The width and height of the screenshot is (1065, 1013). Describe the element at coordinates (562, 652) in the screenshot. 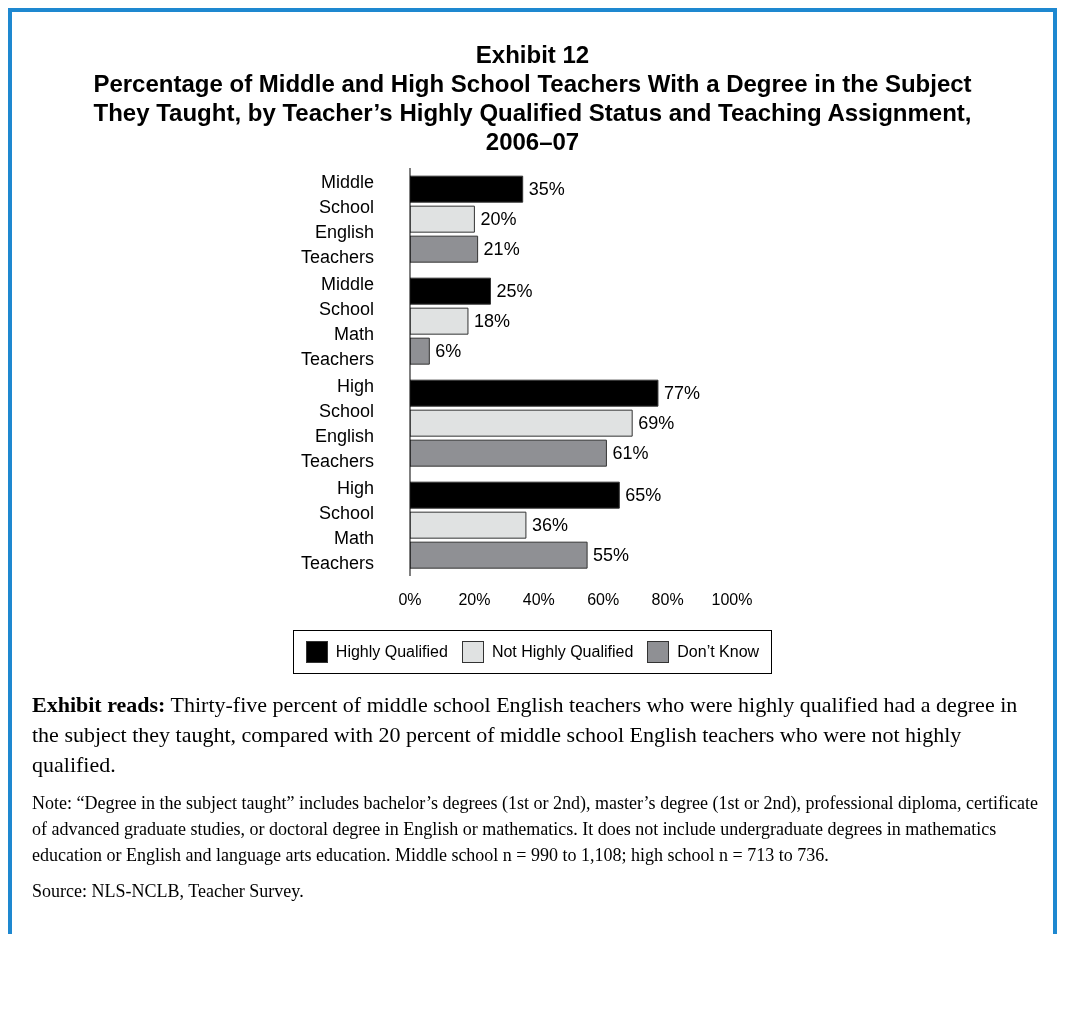

I see `legend-label: Not Highly Qualified` at that location.